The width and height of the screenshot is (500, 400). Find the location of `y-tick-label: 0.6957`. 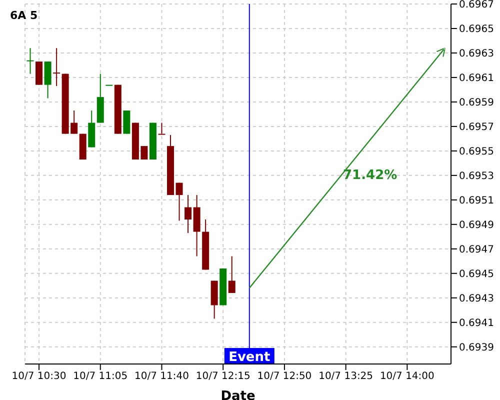

y-tick-label: 0.6957 is located at coordinates (476, 127).